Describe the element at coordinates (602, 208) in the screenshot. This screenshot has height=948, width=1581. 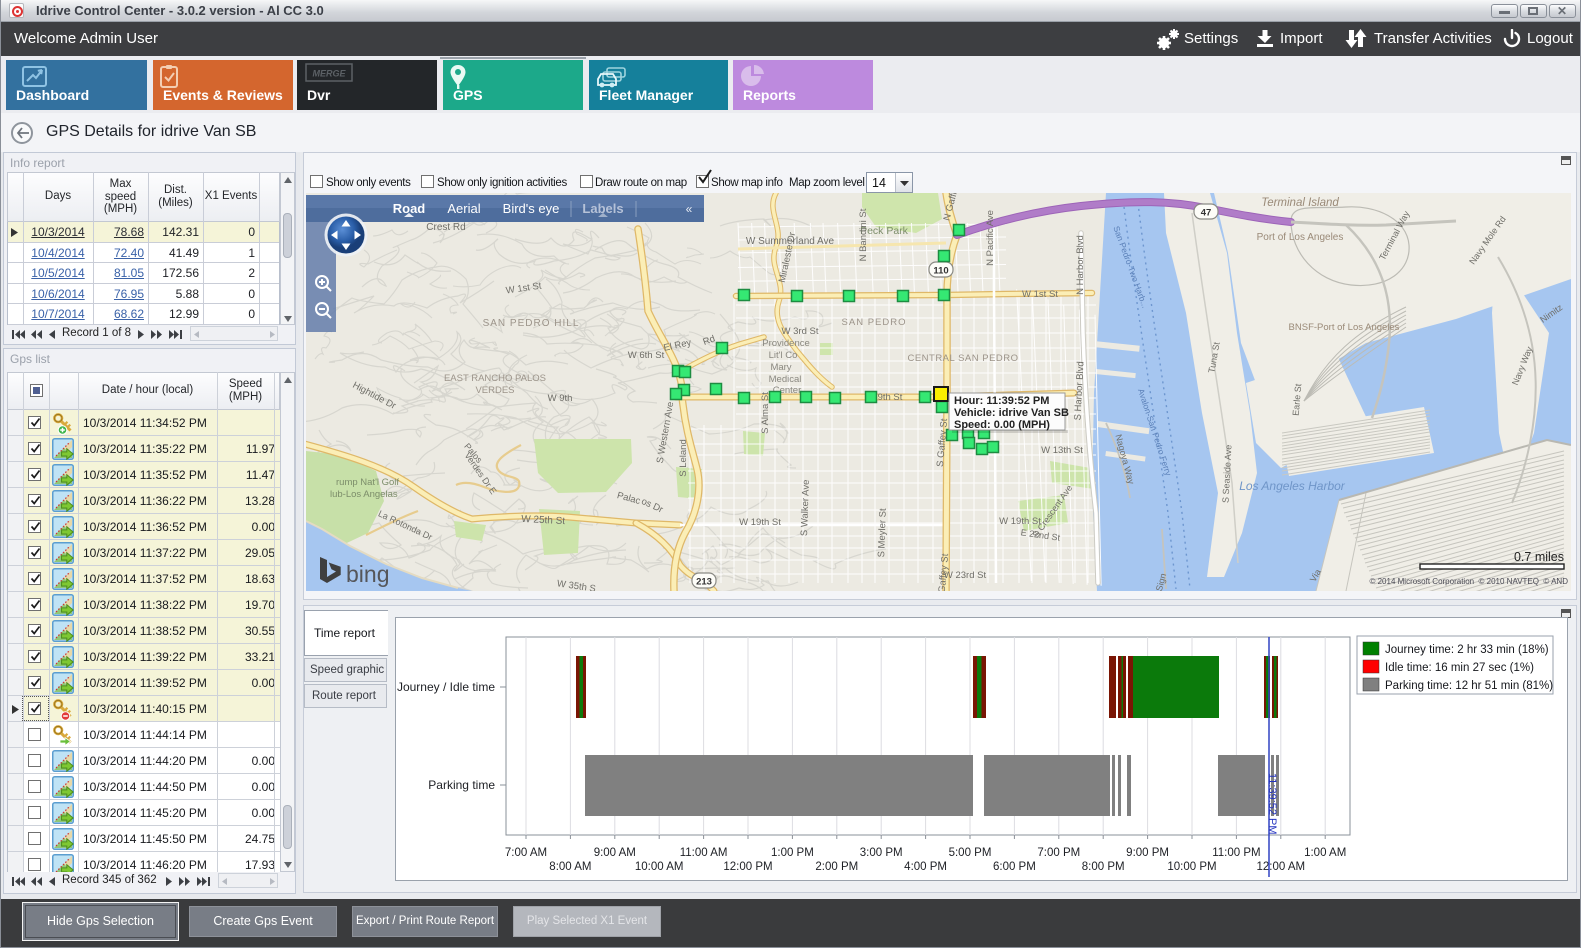
I see `svg-text: Labels` at that location.